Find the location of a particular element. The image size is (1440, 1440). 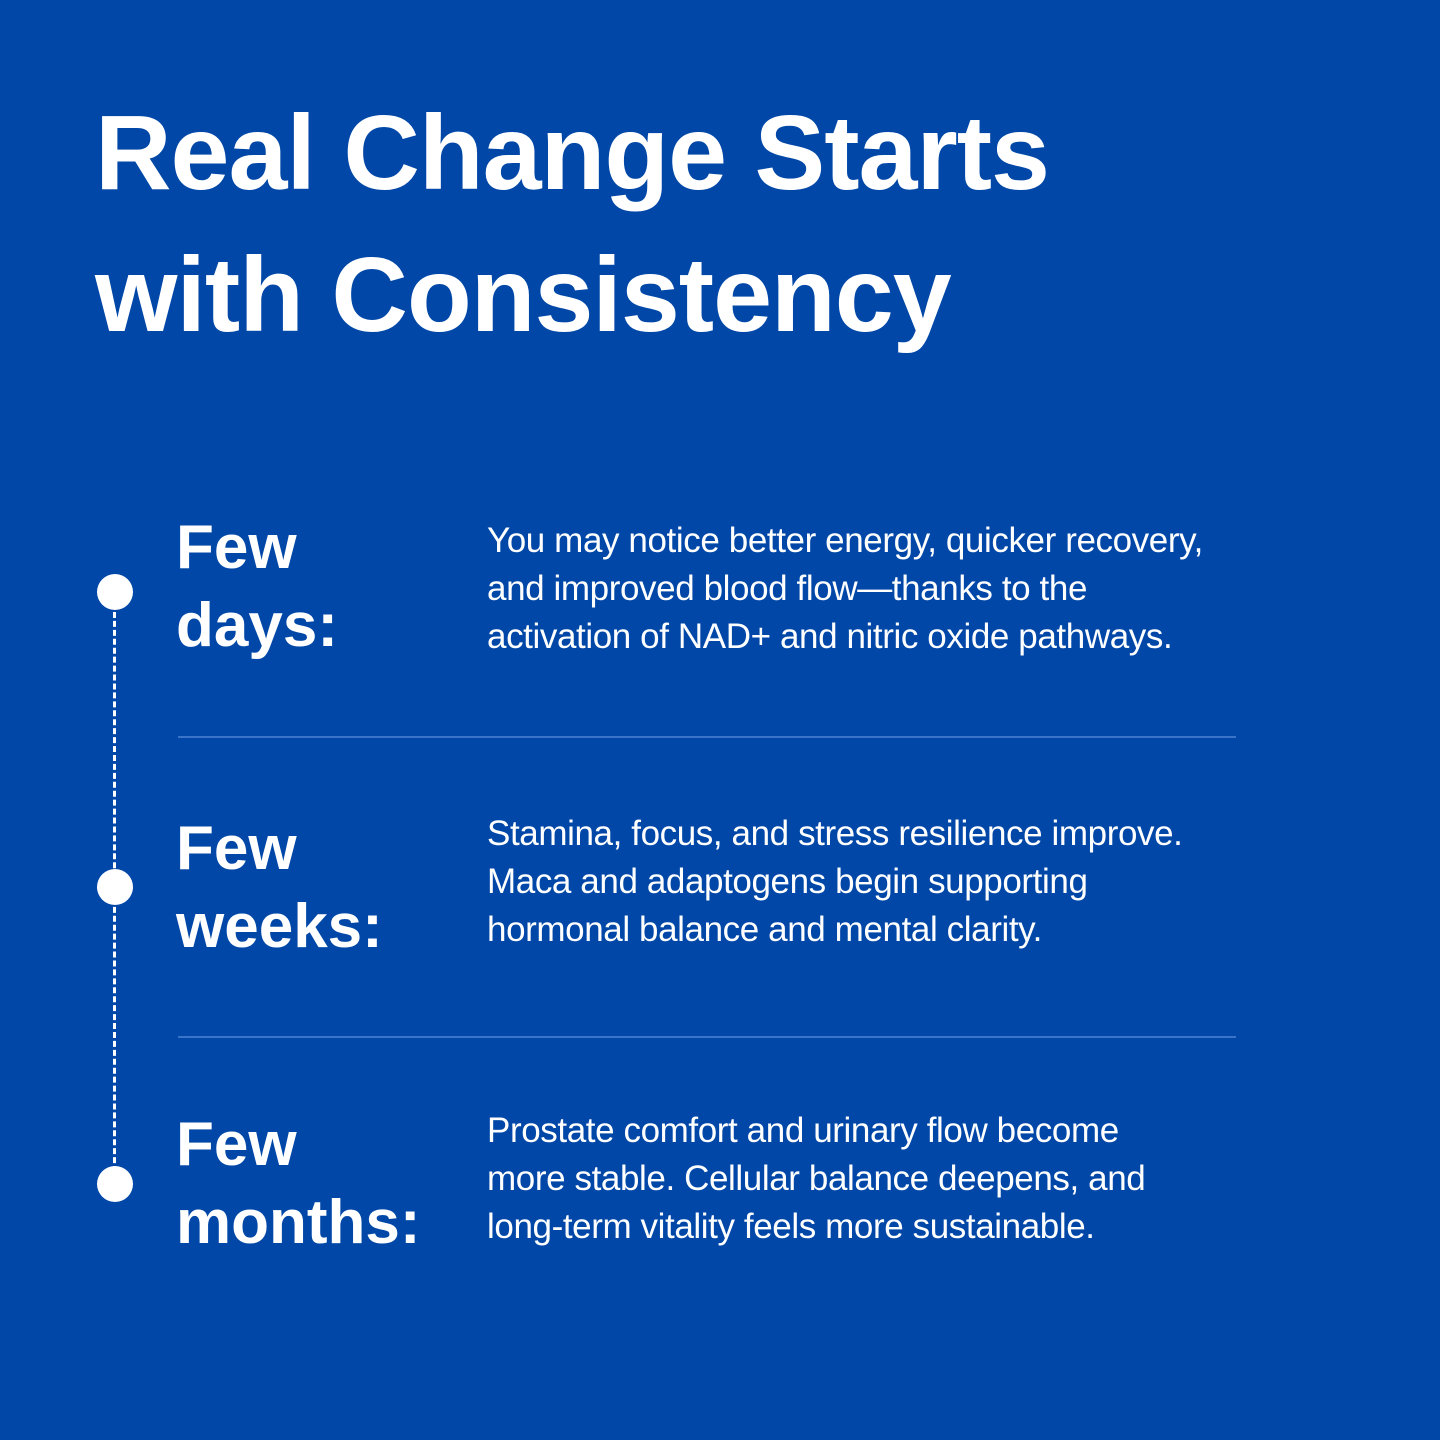

label-line: months: is located at coordinates (298, 1222).